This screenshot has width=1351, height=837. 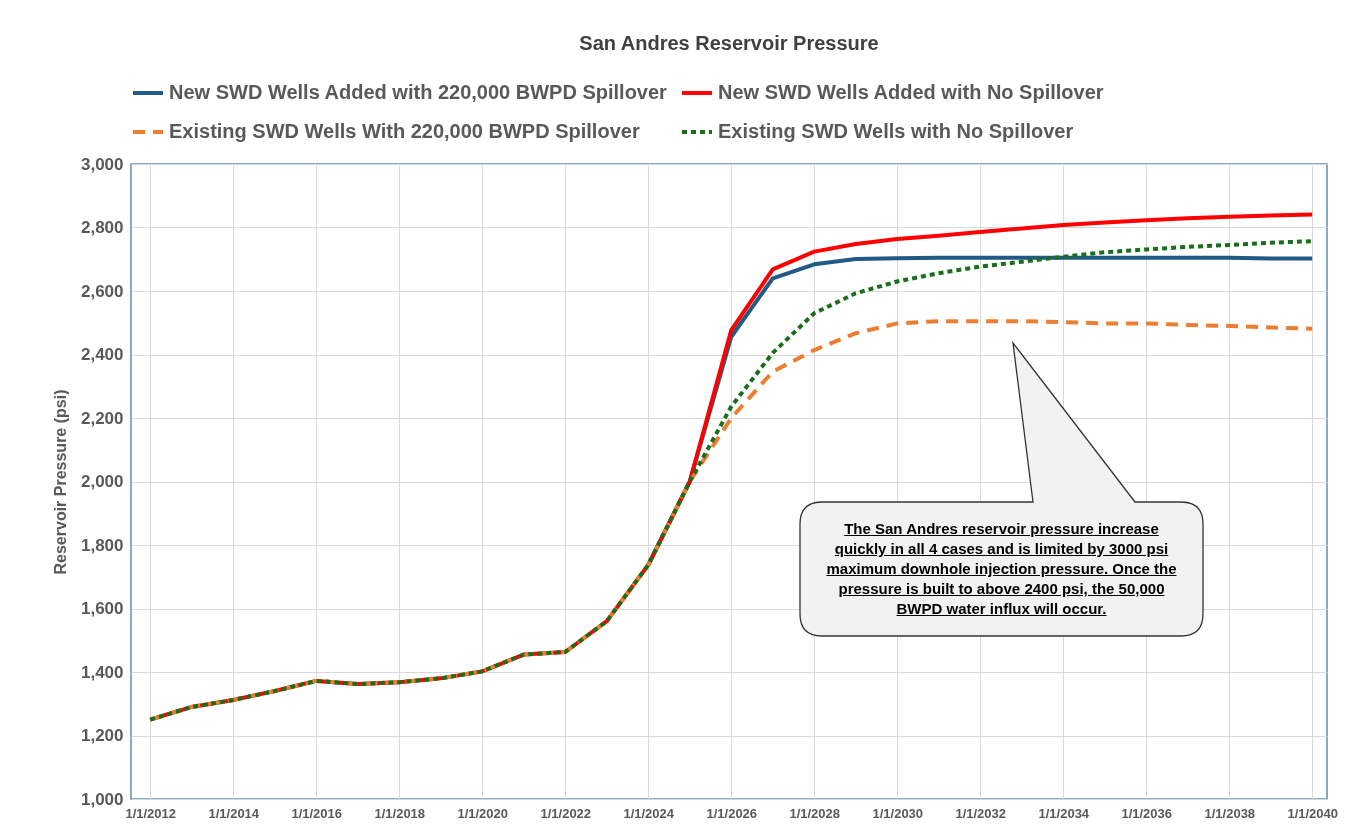 What do you see at coordinates (102, 291) in the screenshot?
I see `y-tick-label: 2,600` at bounding box center [102, 291].